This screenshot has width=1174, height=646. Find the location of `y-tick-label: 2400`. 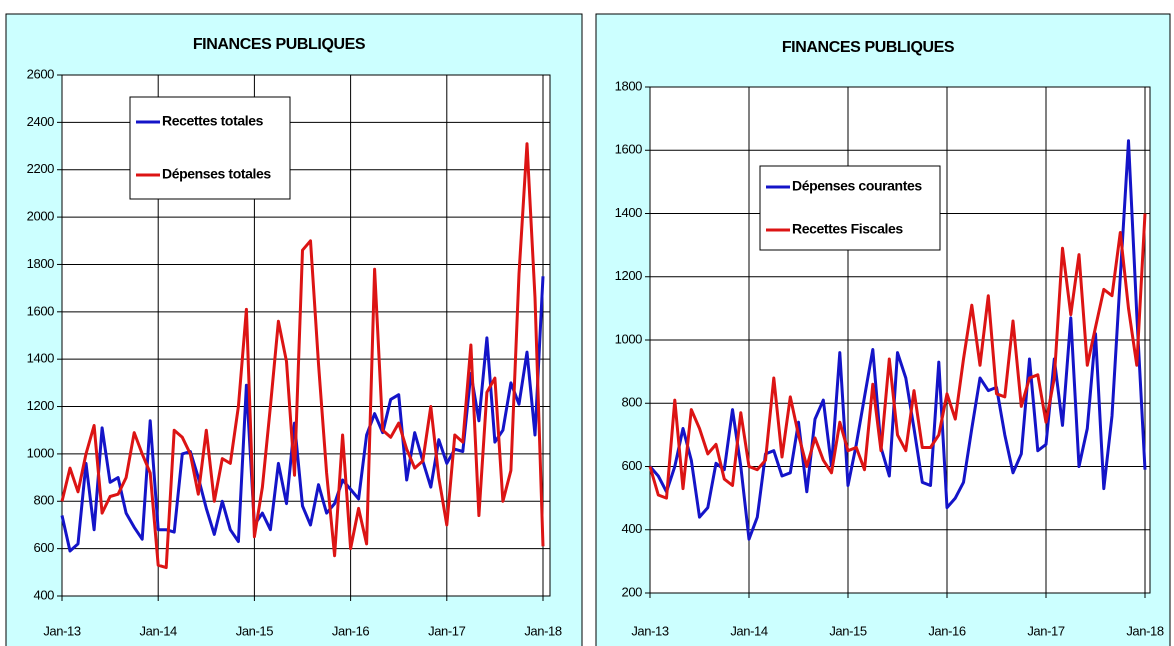

y-tick-label: 2400 is located at coordinates (40, 121).